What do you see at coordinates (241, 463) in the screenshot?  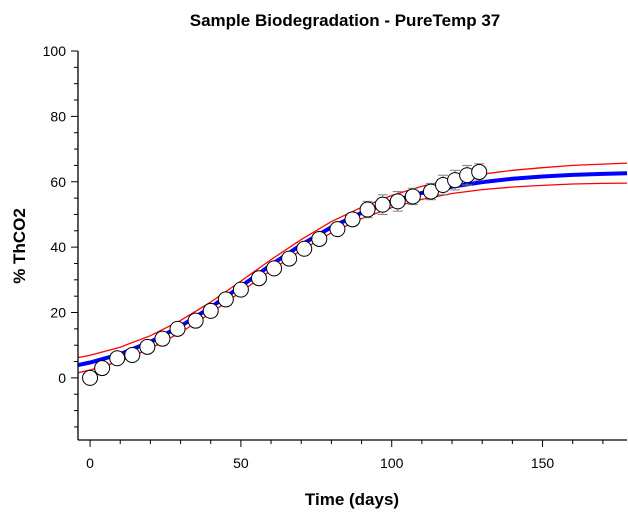 I see `x-tick-label: 50` at bounding box center [241, 463].